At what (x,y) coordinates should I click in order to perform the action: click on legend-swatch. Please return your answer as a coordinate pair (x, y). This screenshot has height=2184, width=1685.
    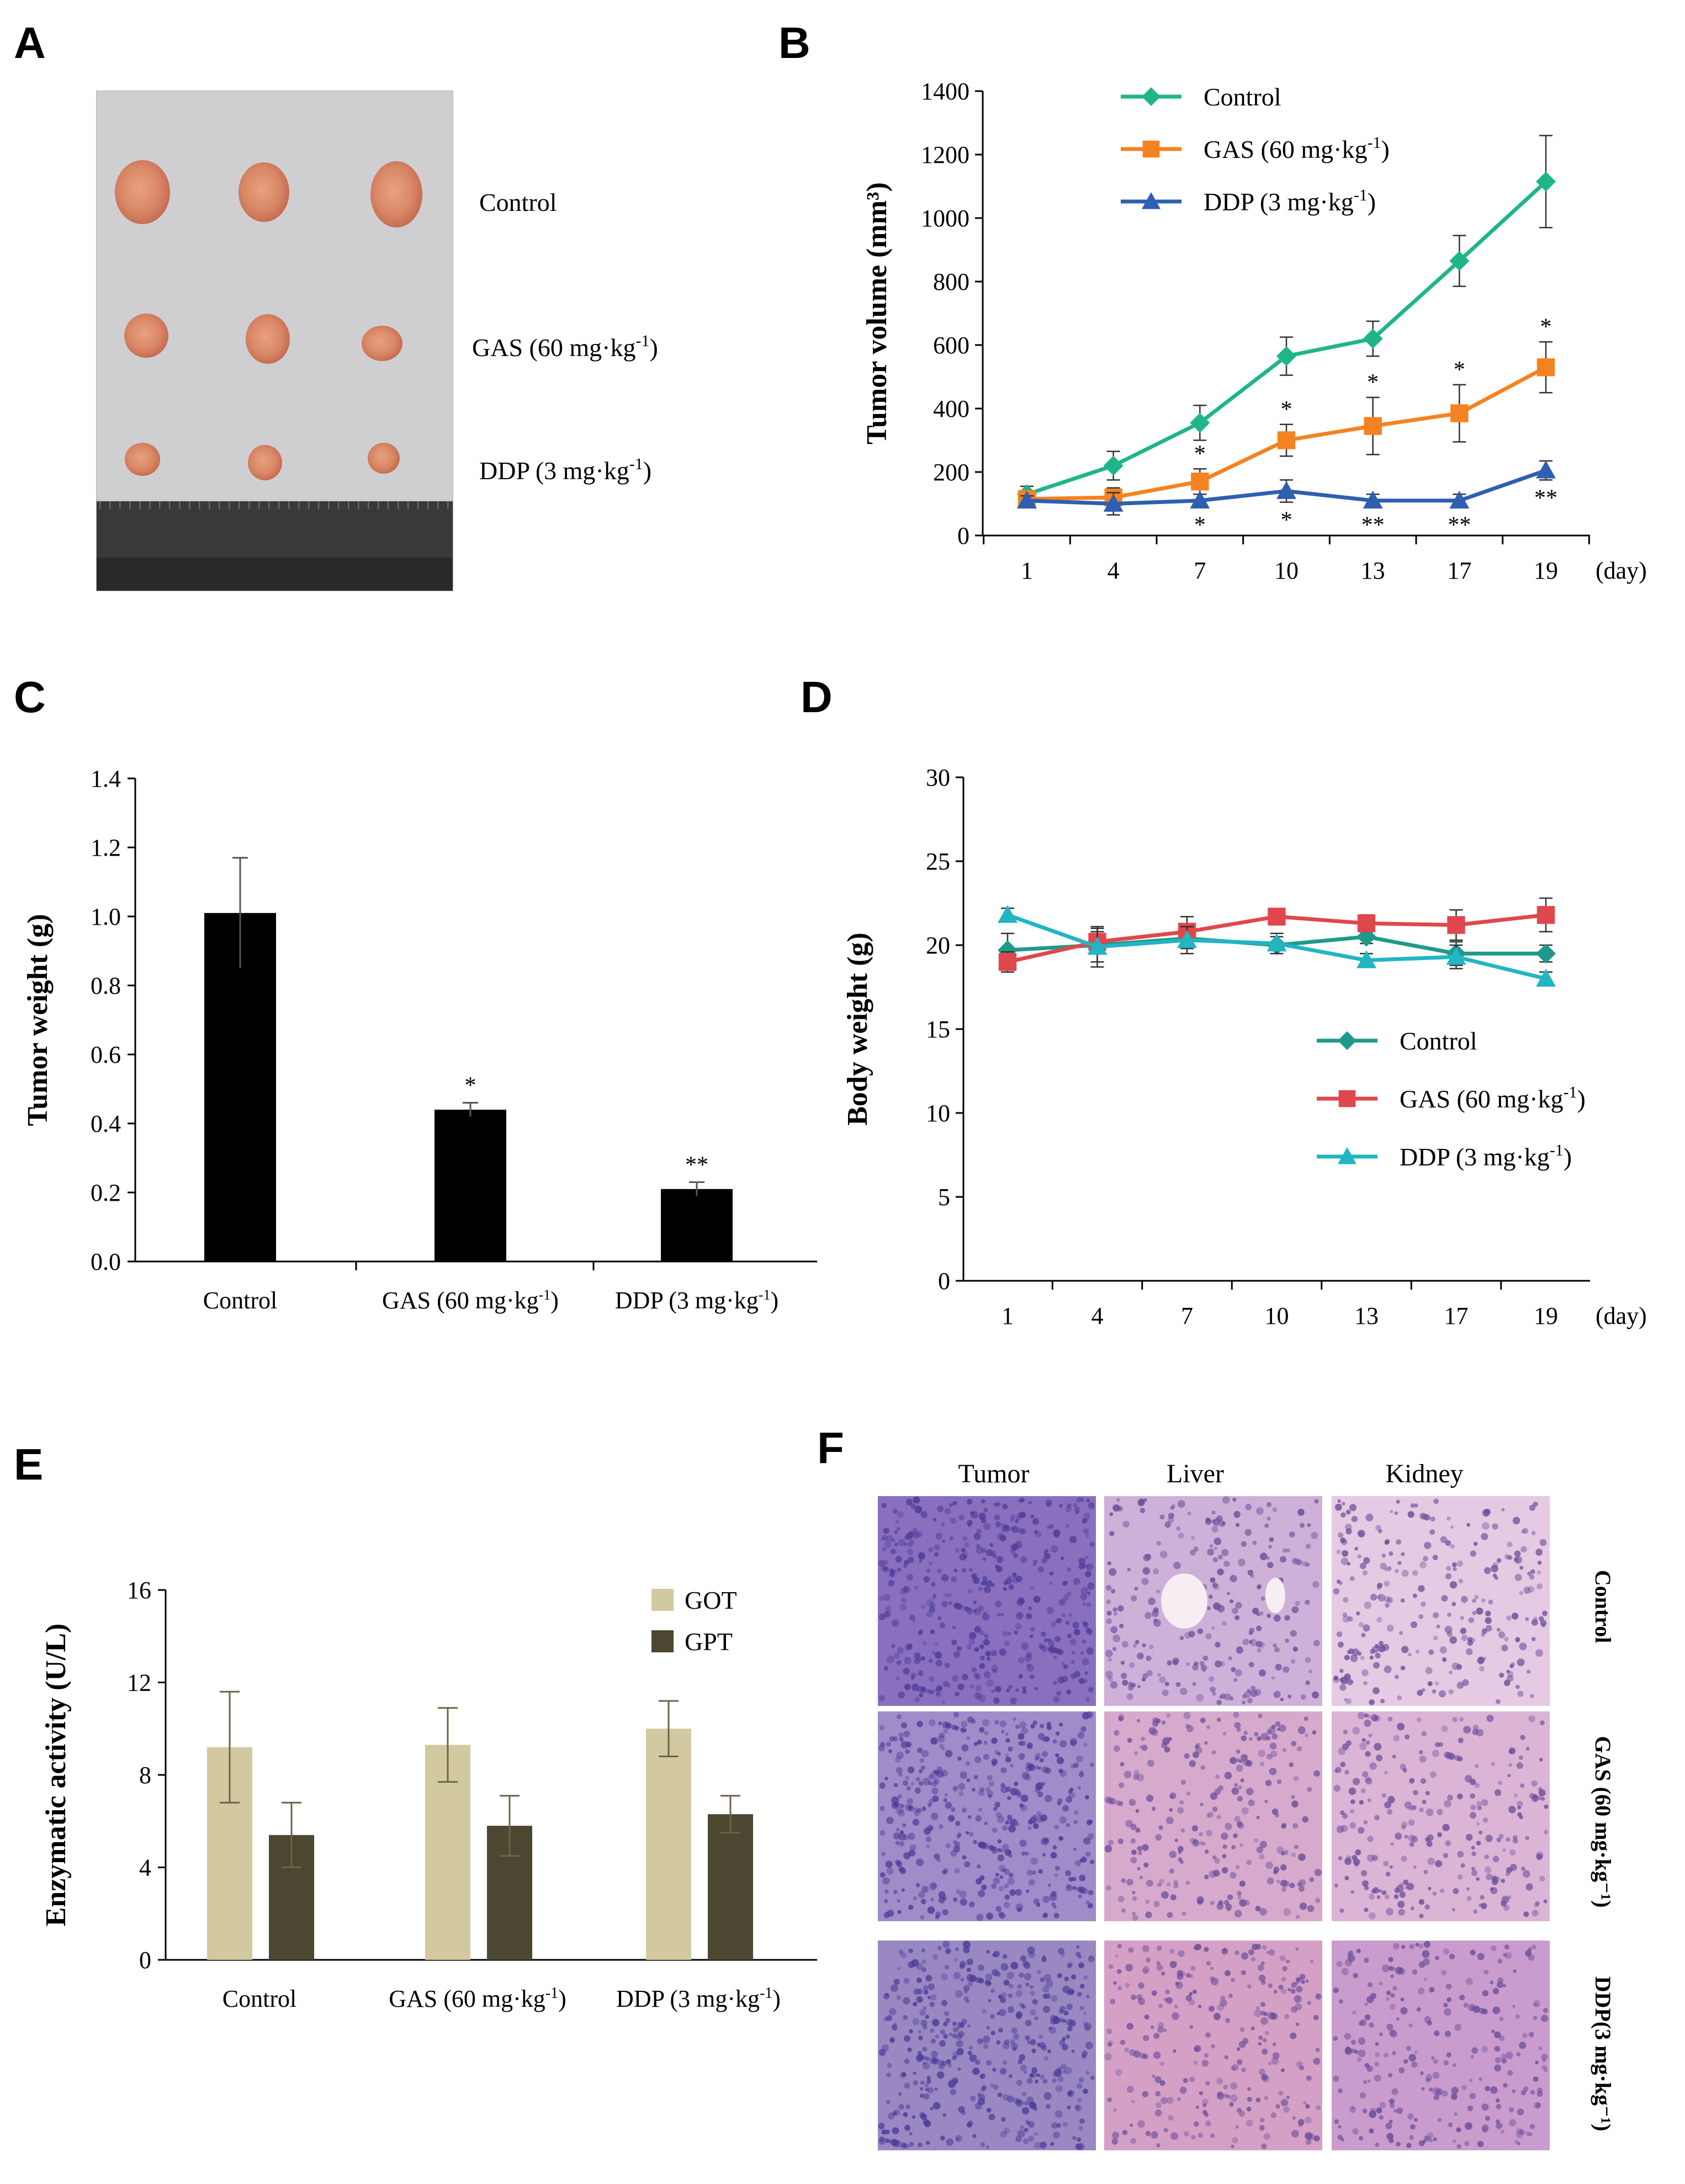
    Looking at the image, I should click on (662, 1600).